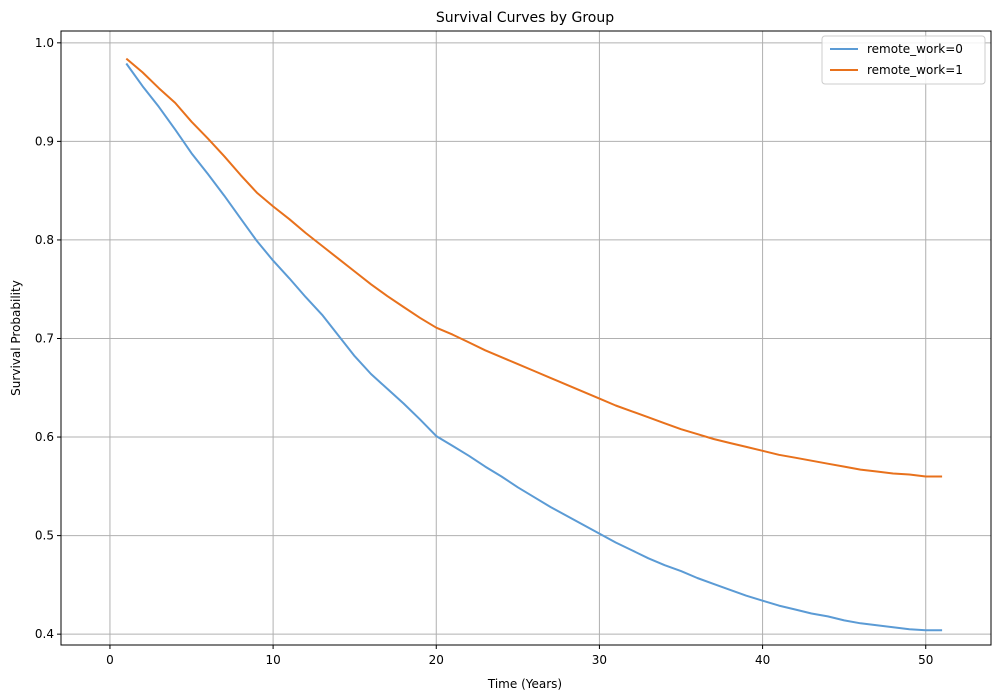 Image resolution: width=1001 pixels, height=699 pixels. Describe the element at coordinates (44, 536) in the screenshot. I see `y-tick-label: 0.5` at that location.